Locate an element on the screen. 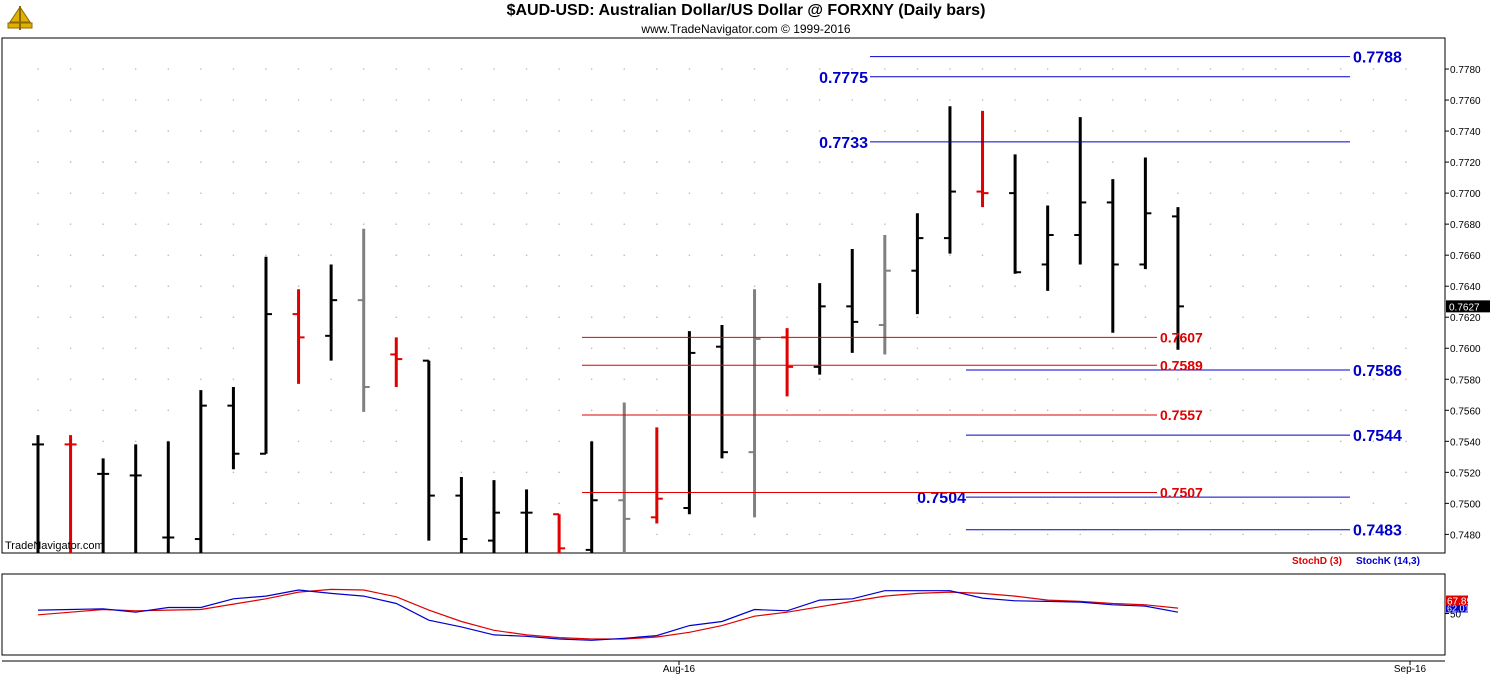 The width and height of the screenshot is (1492, 678). blue-level-label: 0.7504 is located at coordinates (941, 498).